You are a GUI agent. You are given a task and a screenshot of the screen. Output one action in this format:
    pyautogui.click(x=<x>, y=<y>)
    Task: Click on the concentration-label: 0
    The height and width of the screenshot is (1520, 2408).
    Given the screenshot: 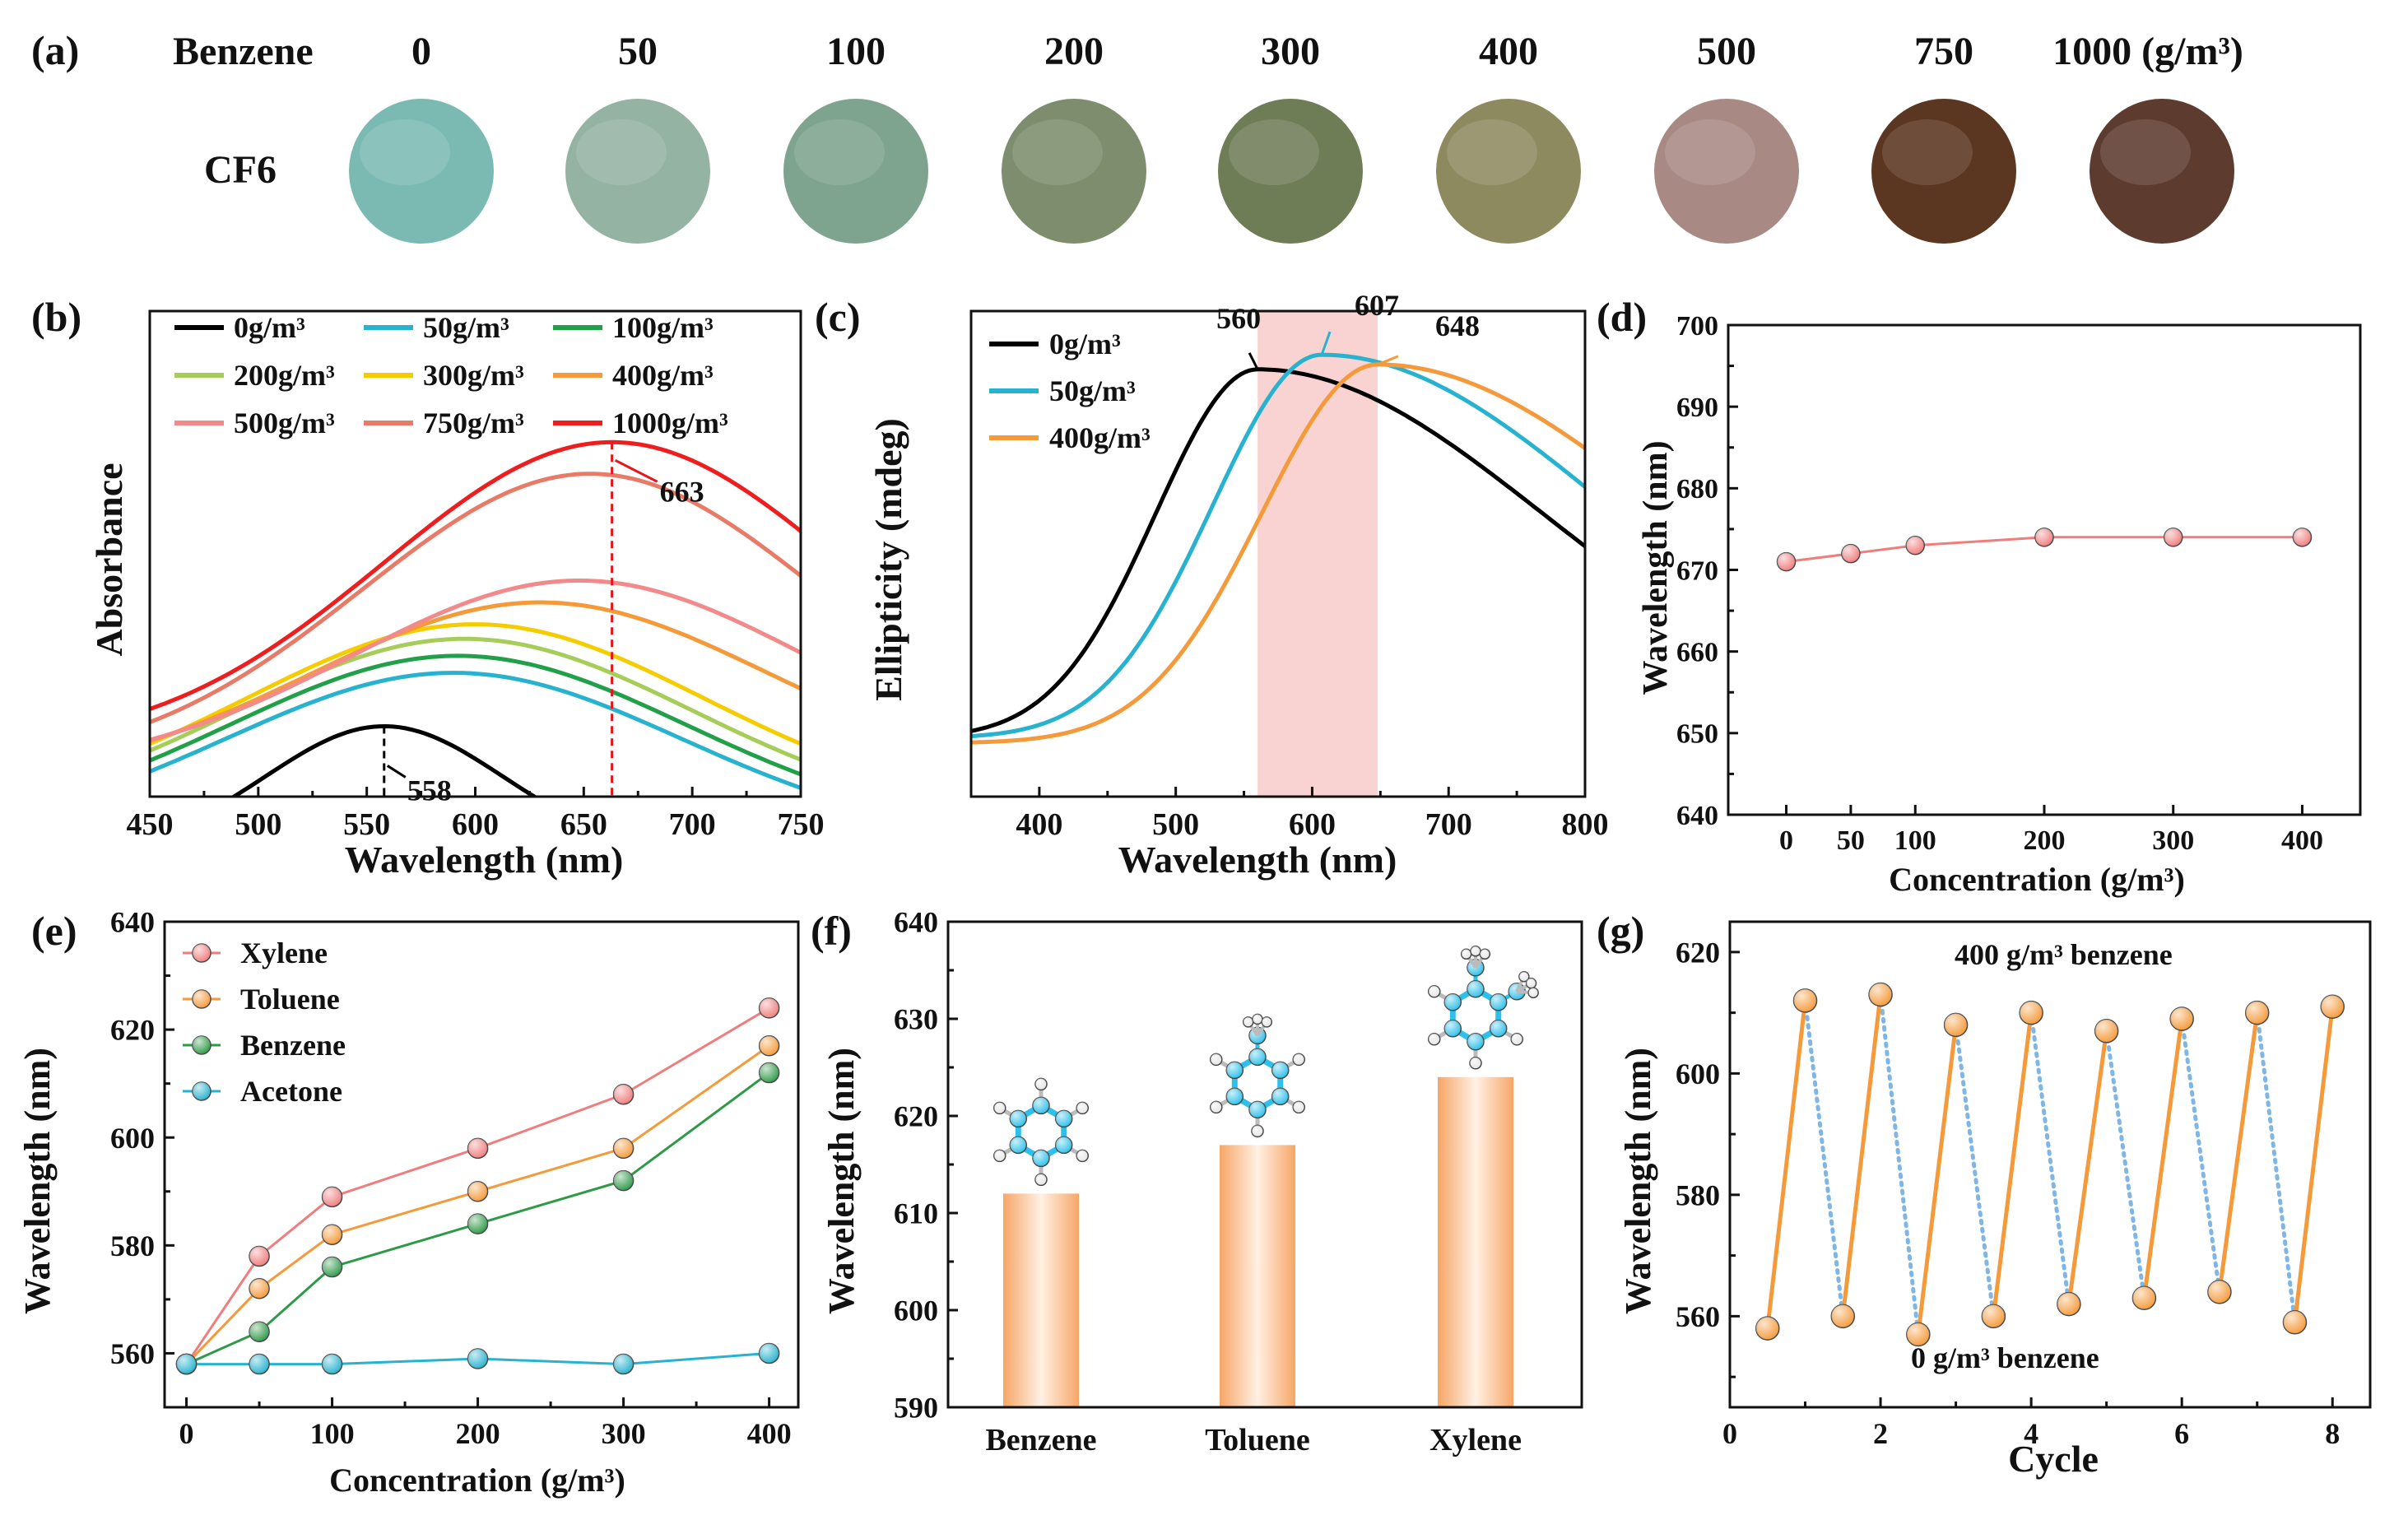 What is the action you would take?
    pyautogui.click(x=421, y=52)
    